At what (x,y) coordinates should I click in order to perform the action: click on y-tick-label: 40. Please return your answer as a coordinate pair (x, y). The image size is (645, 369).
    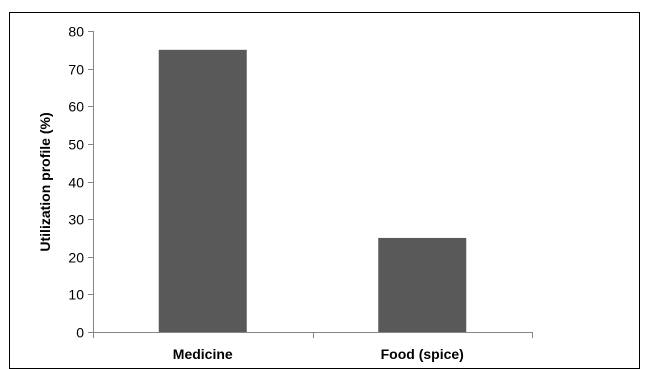
    Looking at the image, I should click on (76, 183).